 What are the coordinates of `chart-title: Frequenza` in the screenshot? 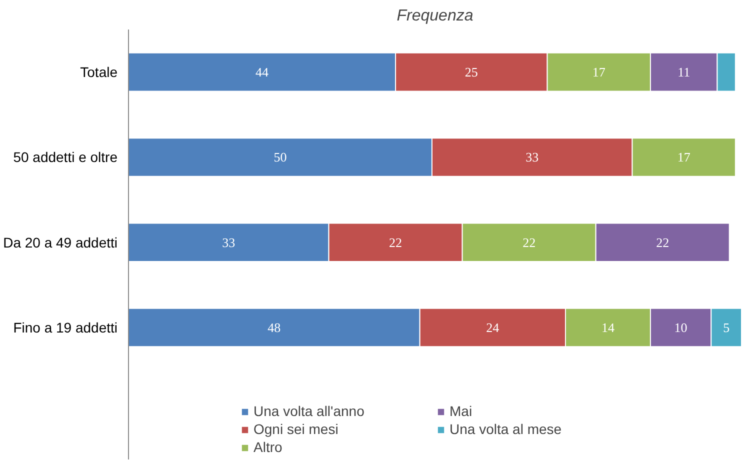 It's located at (435, 16).